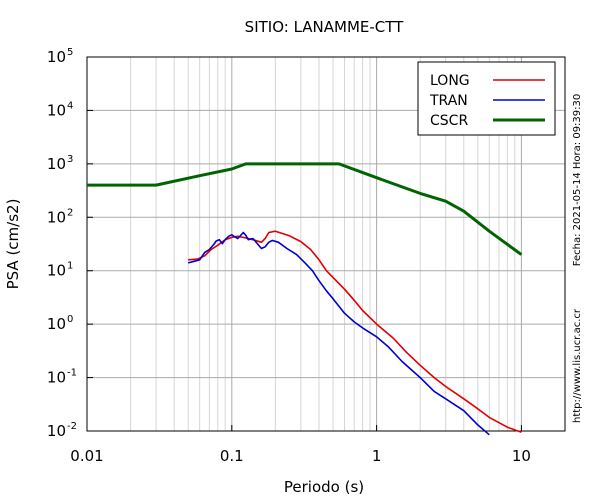  Describe the element at coordinates (324, 27) in the screenshot. I see `chart-title: SITIO: LANAMME-CTT` at that location.